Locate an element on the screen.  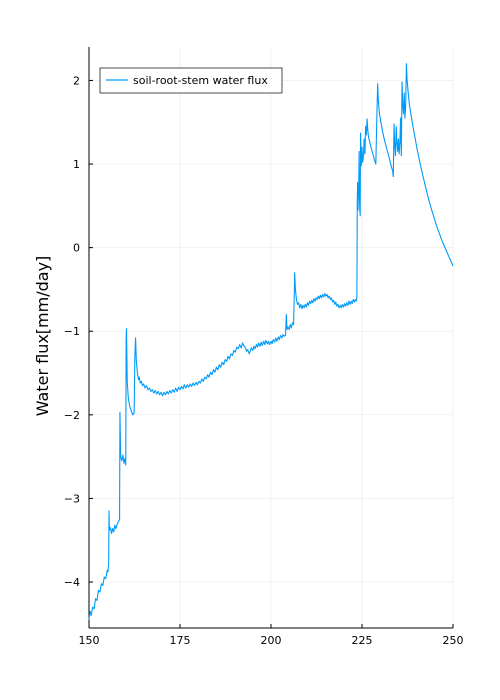
y-tick-label: −1 is located at coordinates (72, 331).